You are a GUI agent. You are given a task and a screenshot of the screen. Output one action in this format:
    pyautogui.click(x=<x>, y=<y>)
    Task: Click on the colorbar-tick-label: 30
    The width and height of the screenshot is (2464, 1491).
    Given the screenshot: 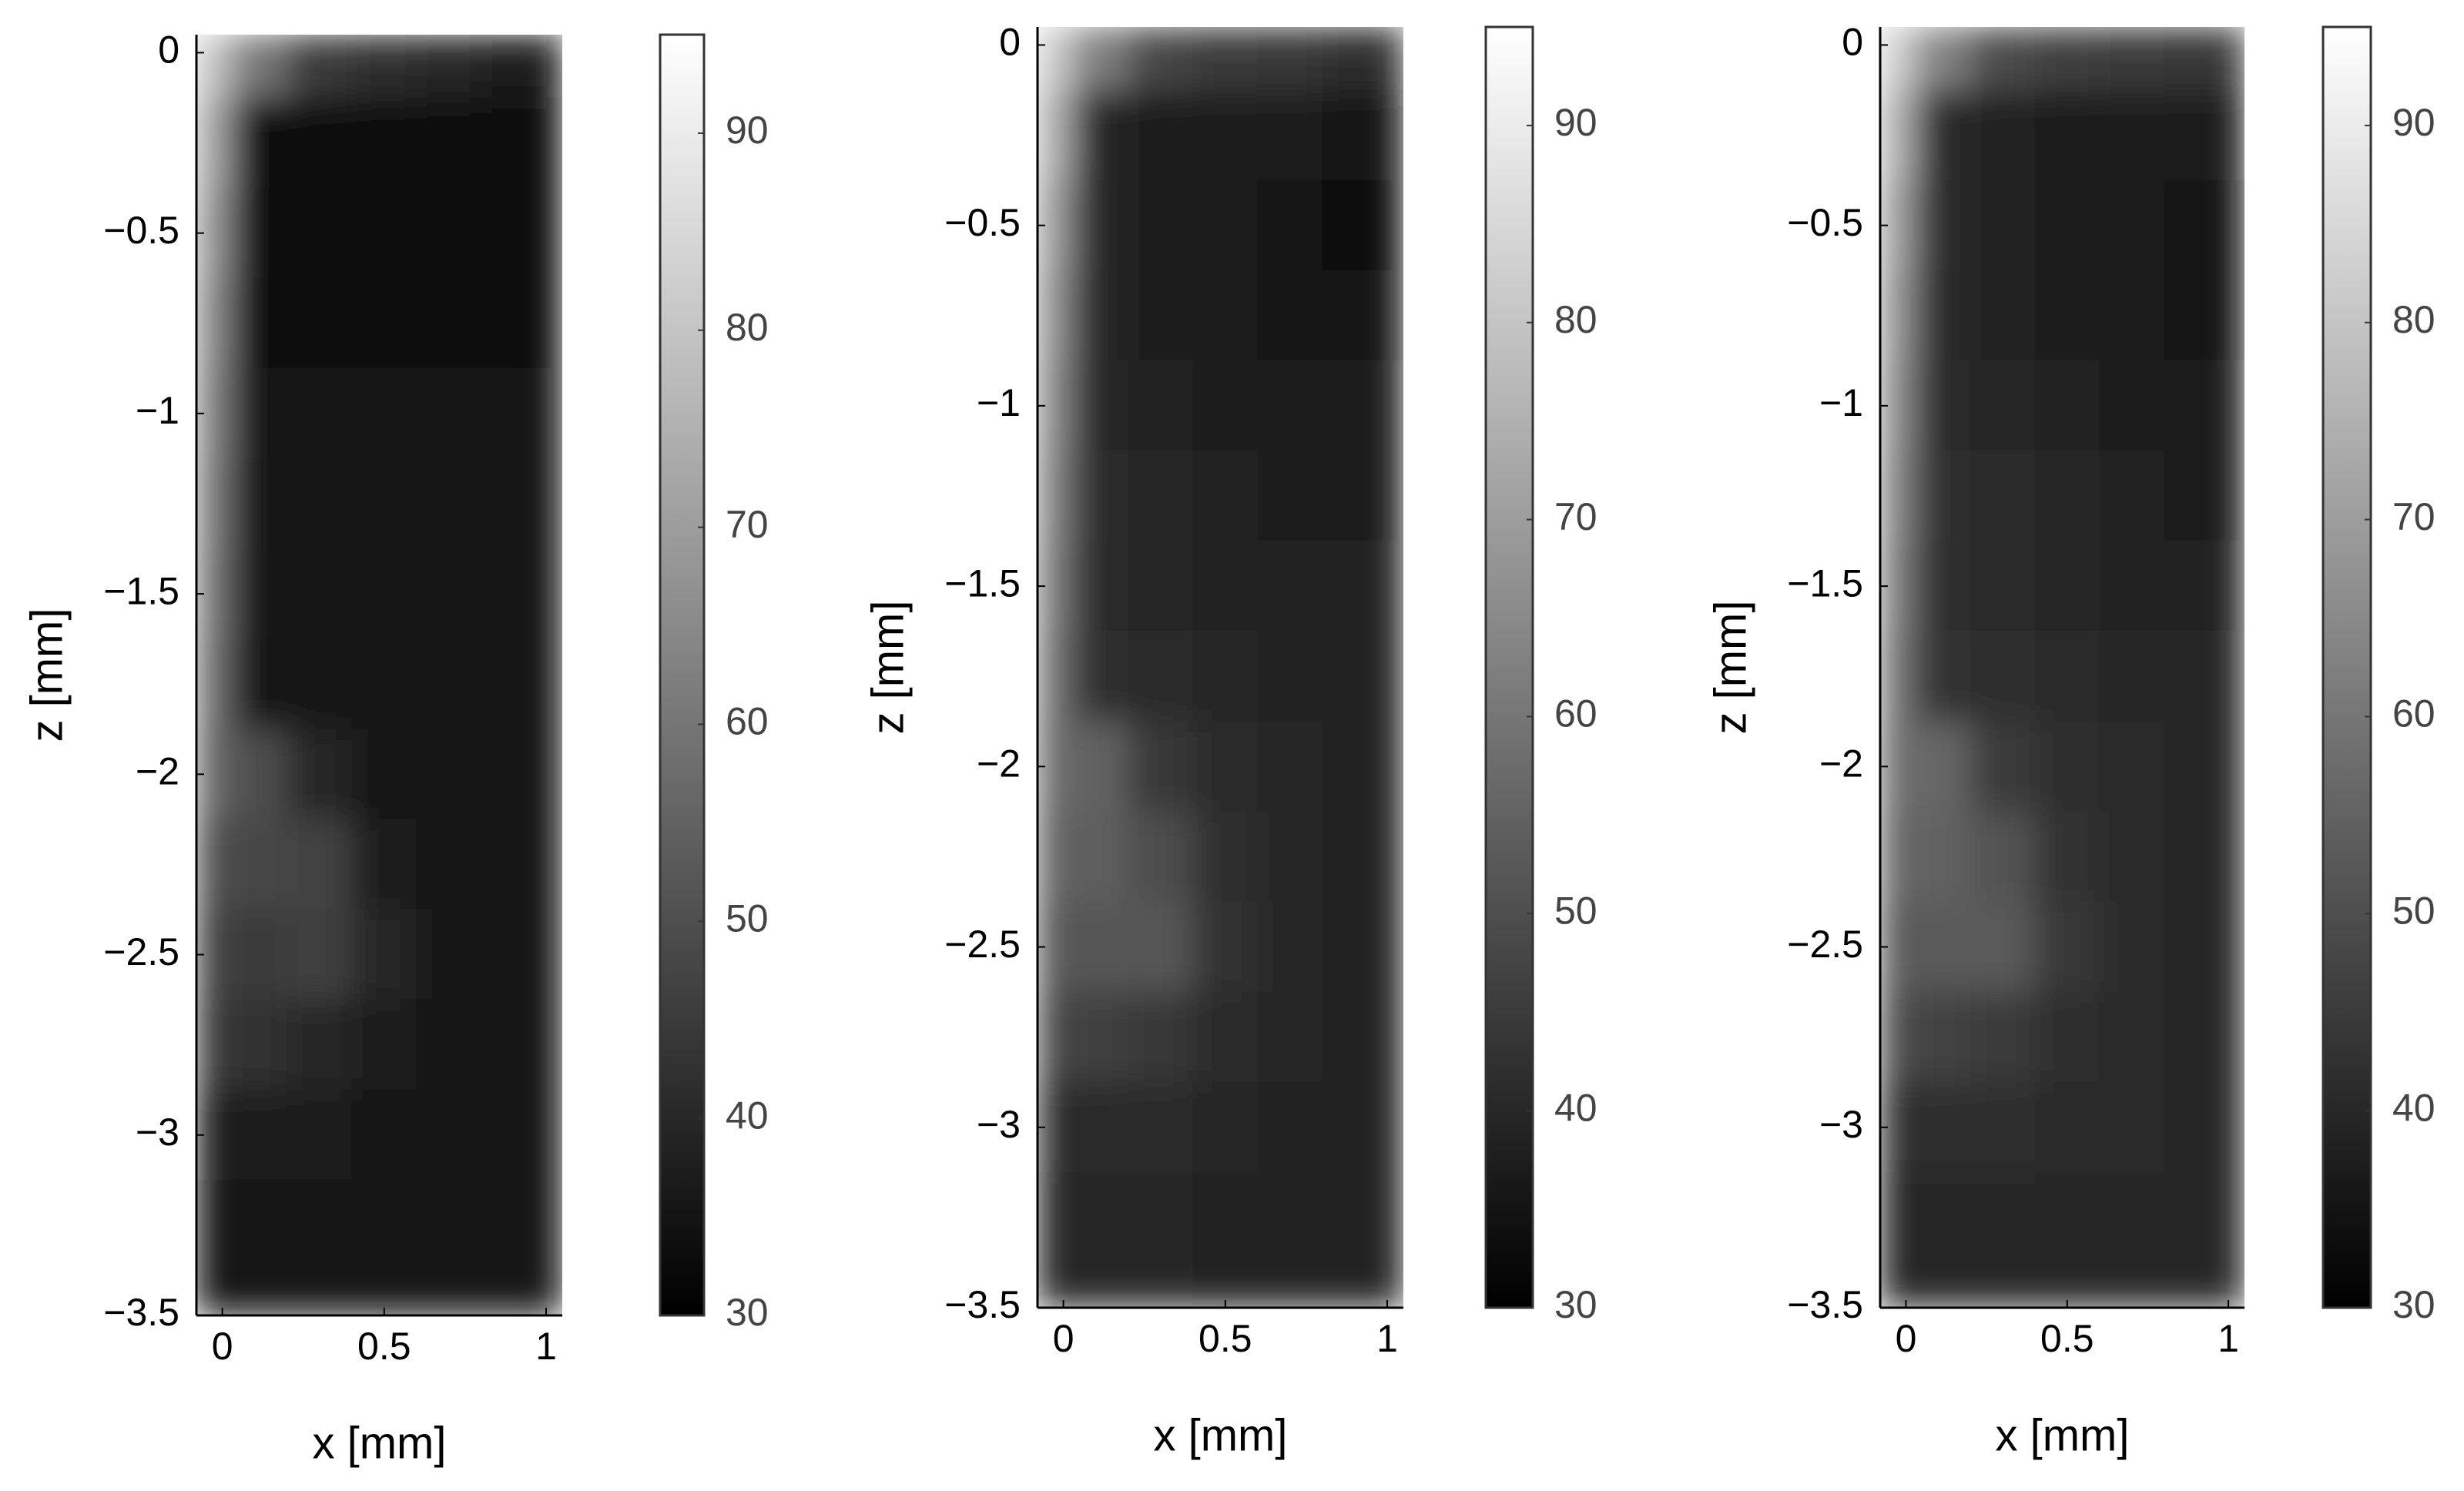 What is the action you would take?
    pyautogui.click(x=2414, y=1304)
    